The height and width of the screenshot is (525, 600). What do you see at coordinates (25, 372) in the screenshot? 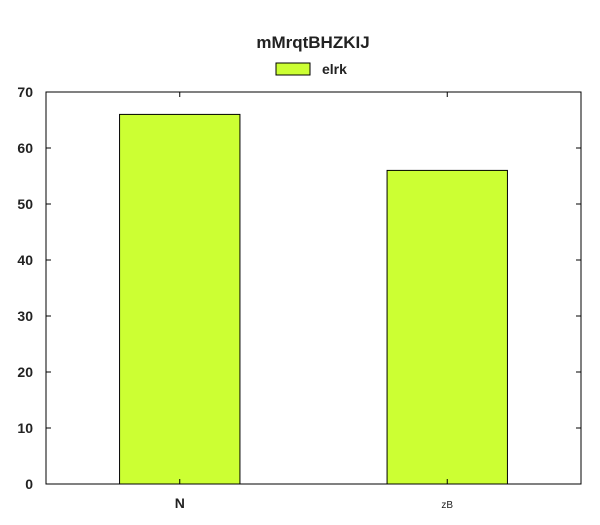
I see `y-tick-label: 20` at bounding box center [25, 372].